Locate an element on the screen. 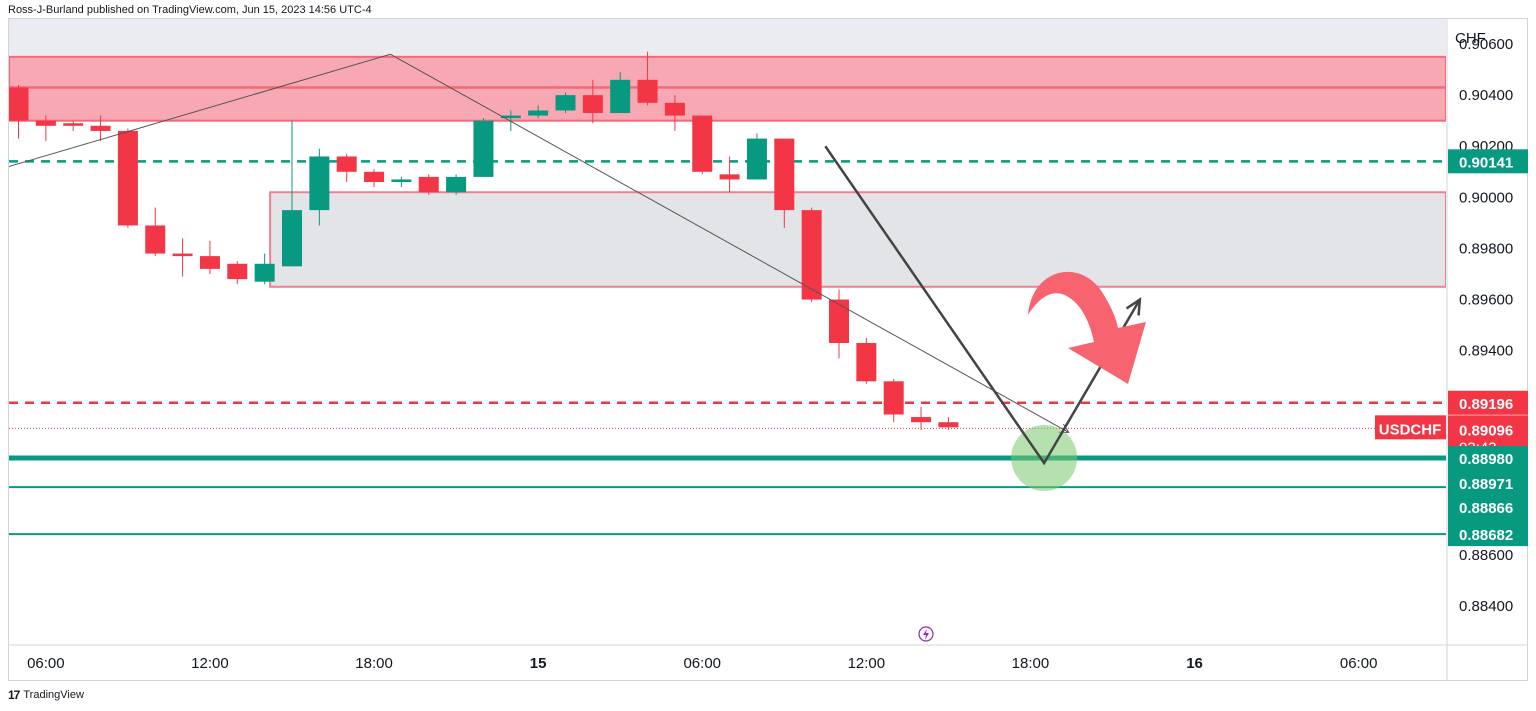 This screenshot has height=711, width=1536. level-tag-5: 0.88682 is located at coordinates (1486, 535).